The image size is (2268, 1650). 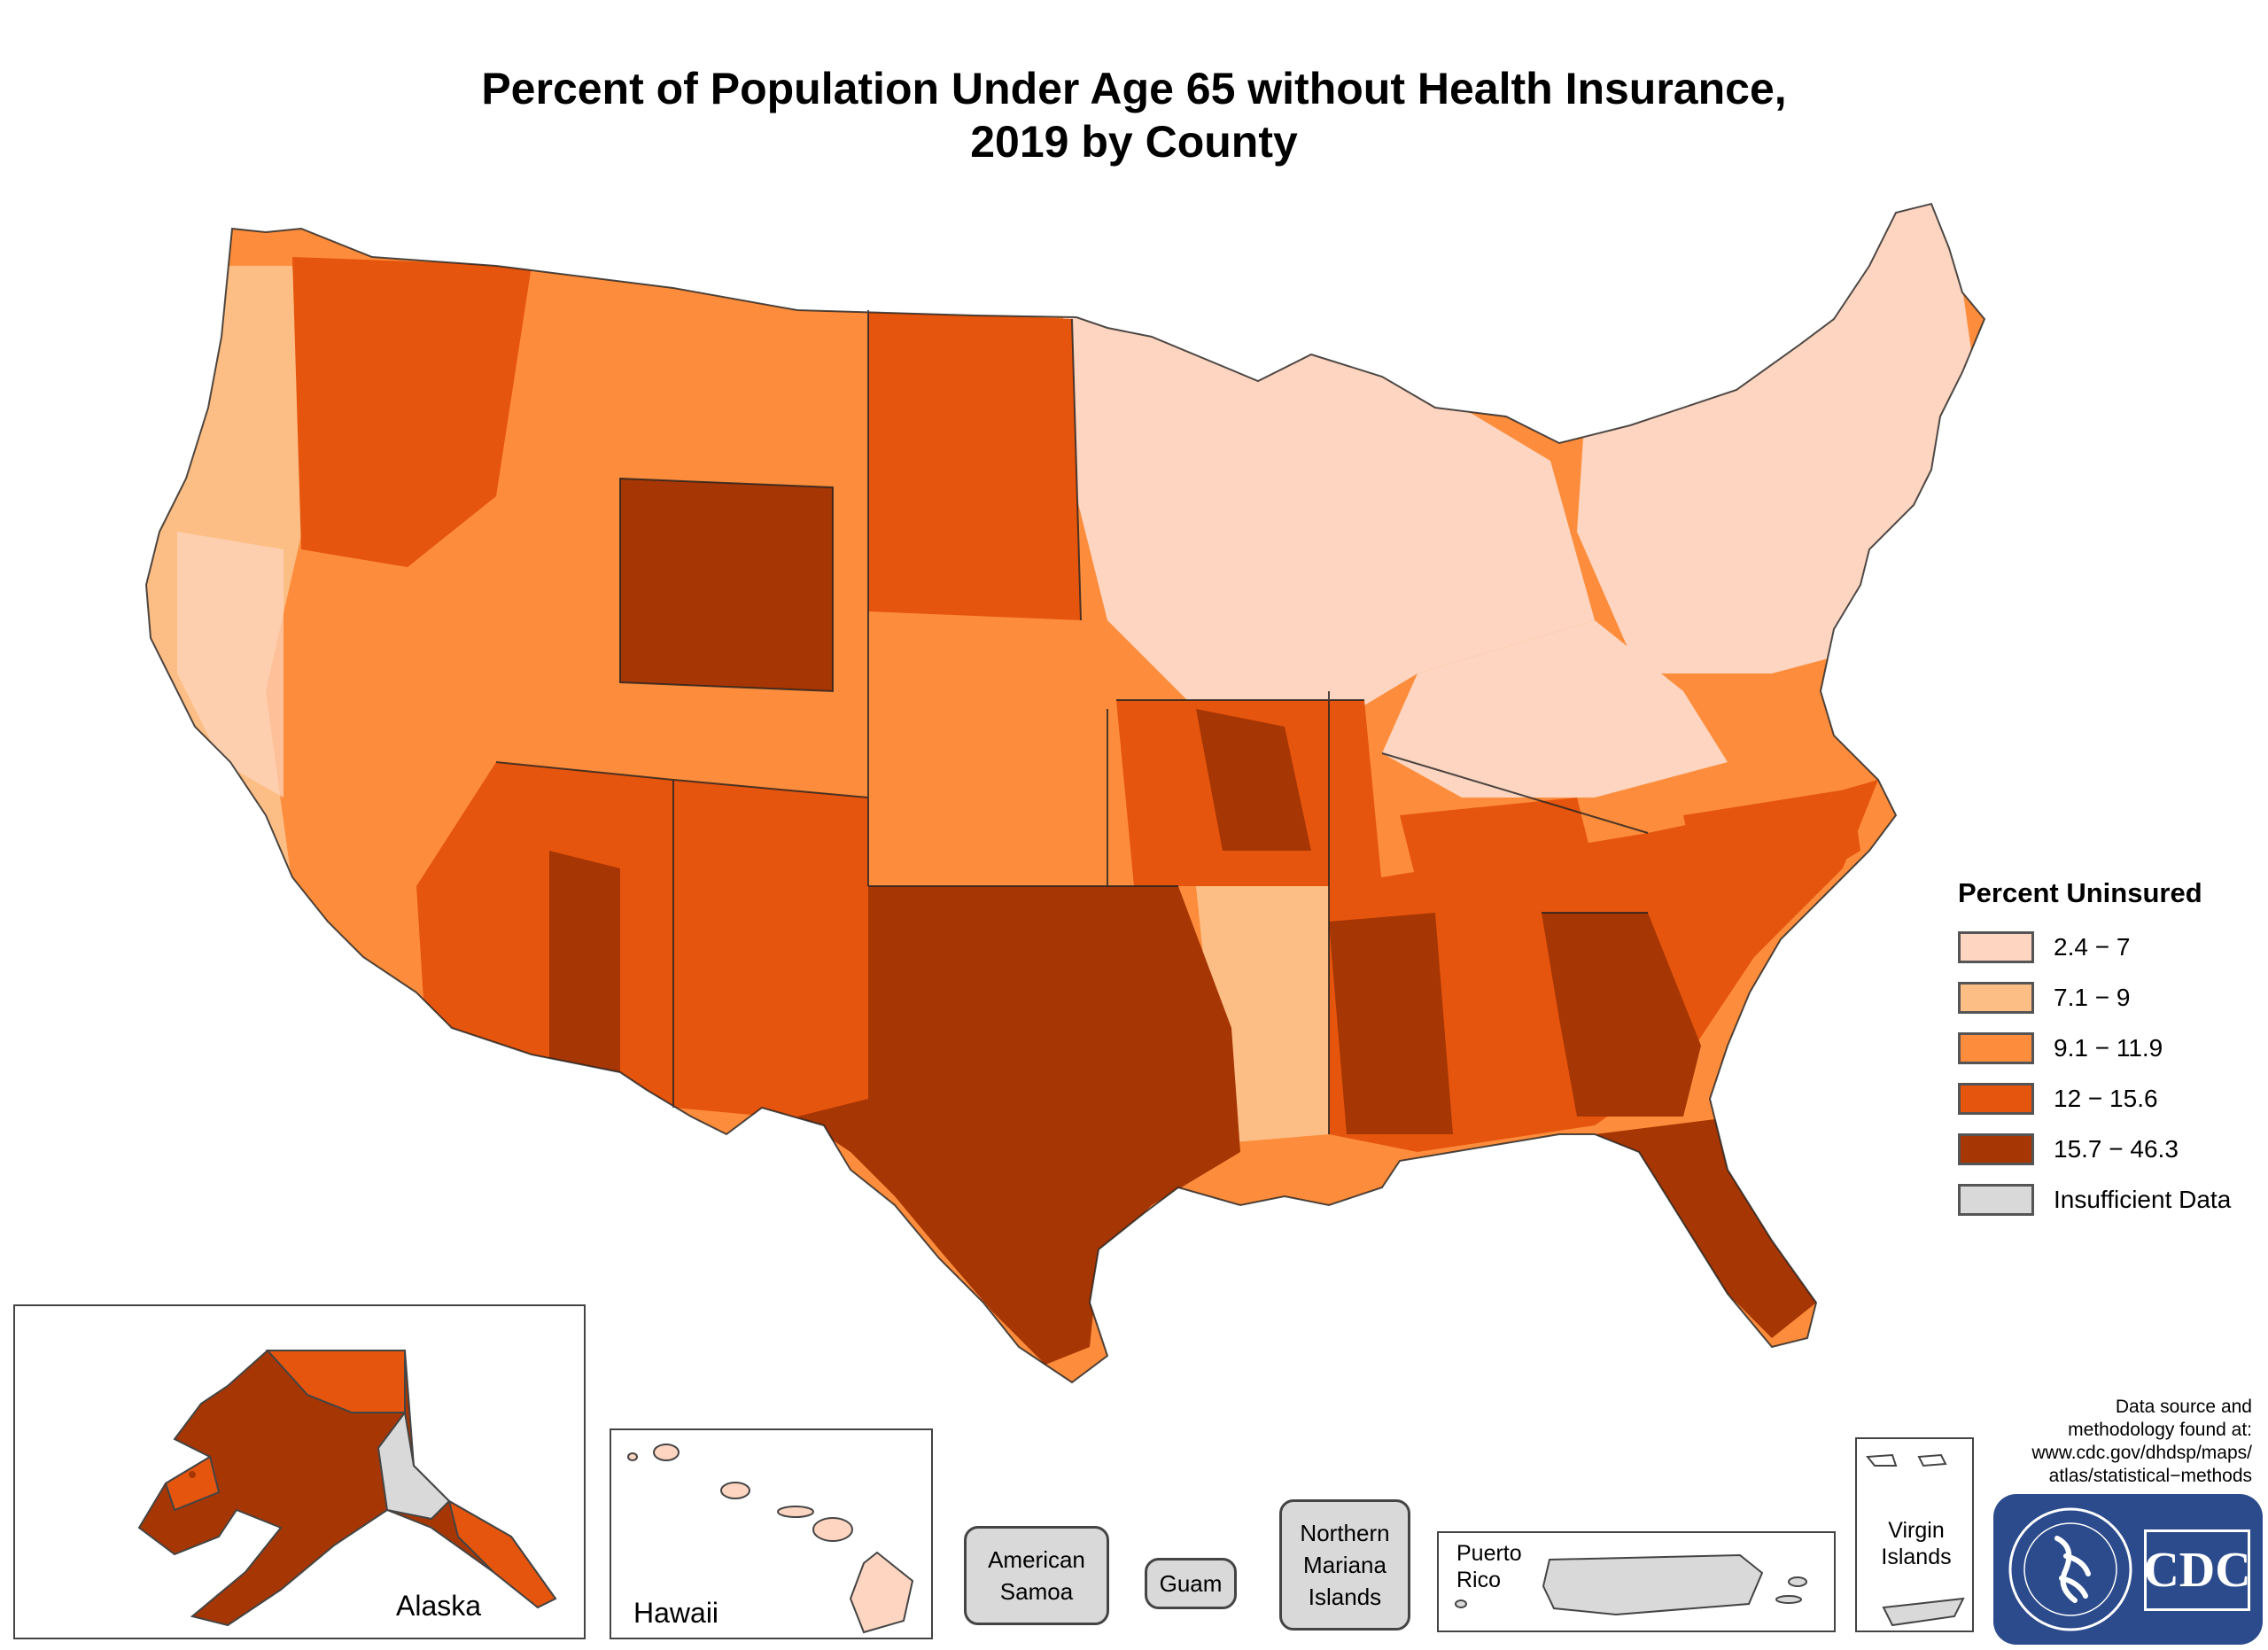 What do you see at coordinates (439, 1606) in the screenshot?
I see `alaska-label: Alaska` at bounding box center [439, 1606].